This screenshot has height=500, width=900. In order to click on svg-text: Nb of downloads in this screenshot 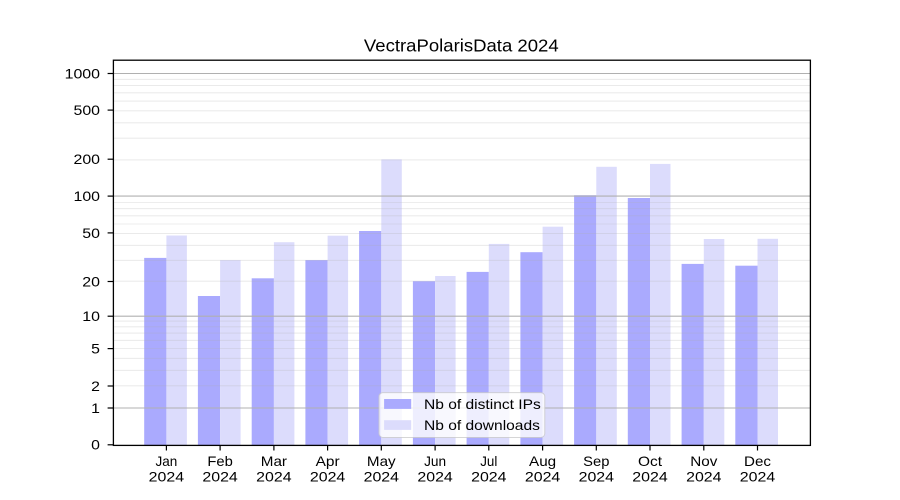, I will do `click(482, 425)`.